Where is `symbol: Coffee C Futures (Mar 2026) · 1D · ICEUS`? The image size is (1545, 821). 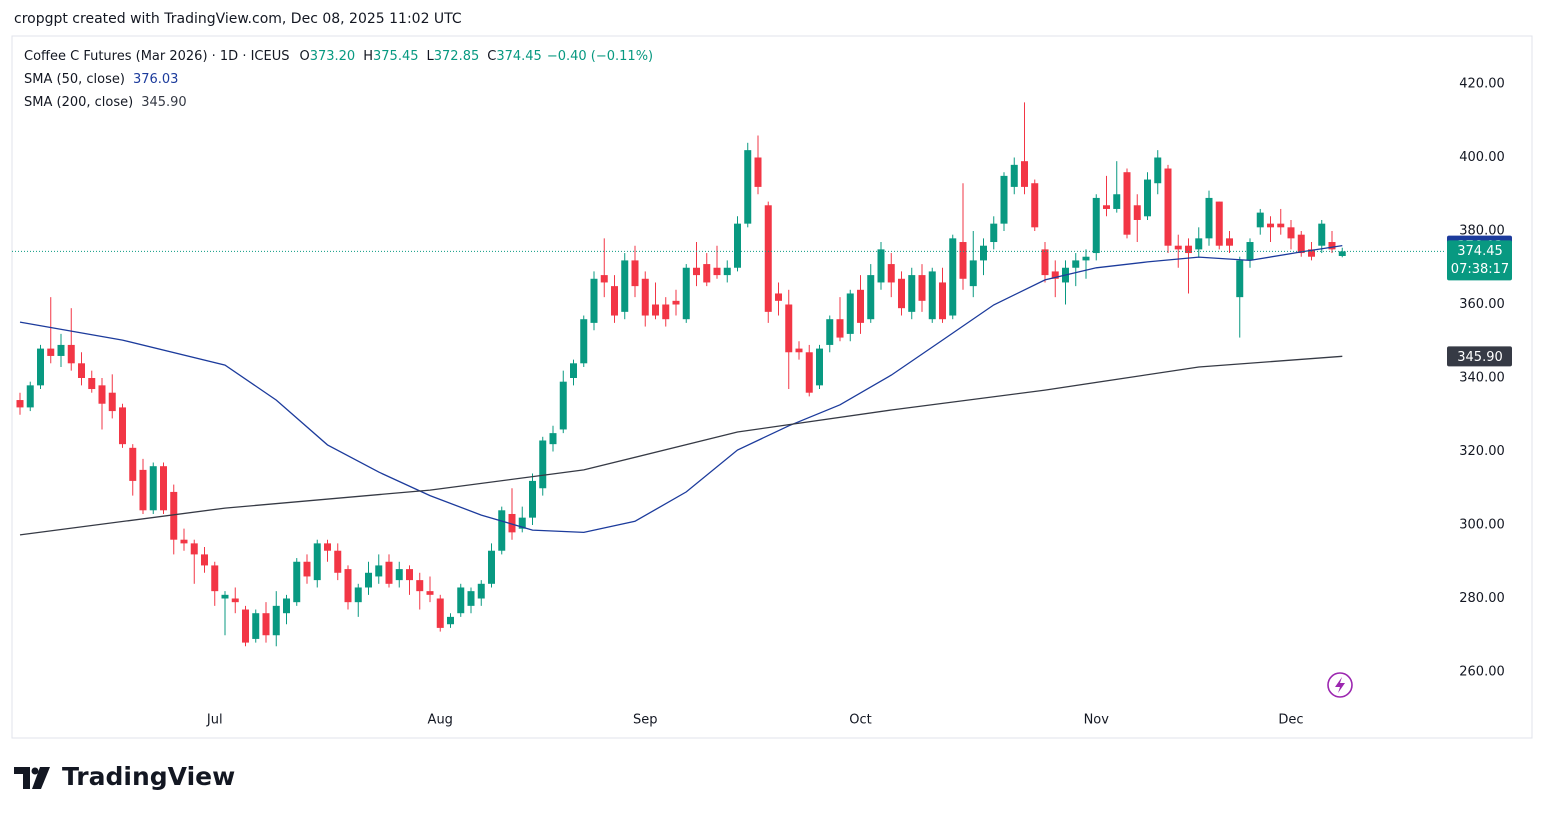 symbol: Coffee C Futures (Mar 2026) · 1D · ICEUS is located at coordinates (156, 56).